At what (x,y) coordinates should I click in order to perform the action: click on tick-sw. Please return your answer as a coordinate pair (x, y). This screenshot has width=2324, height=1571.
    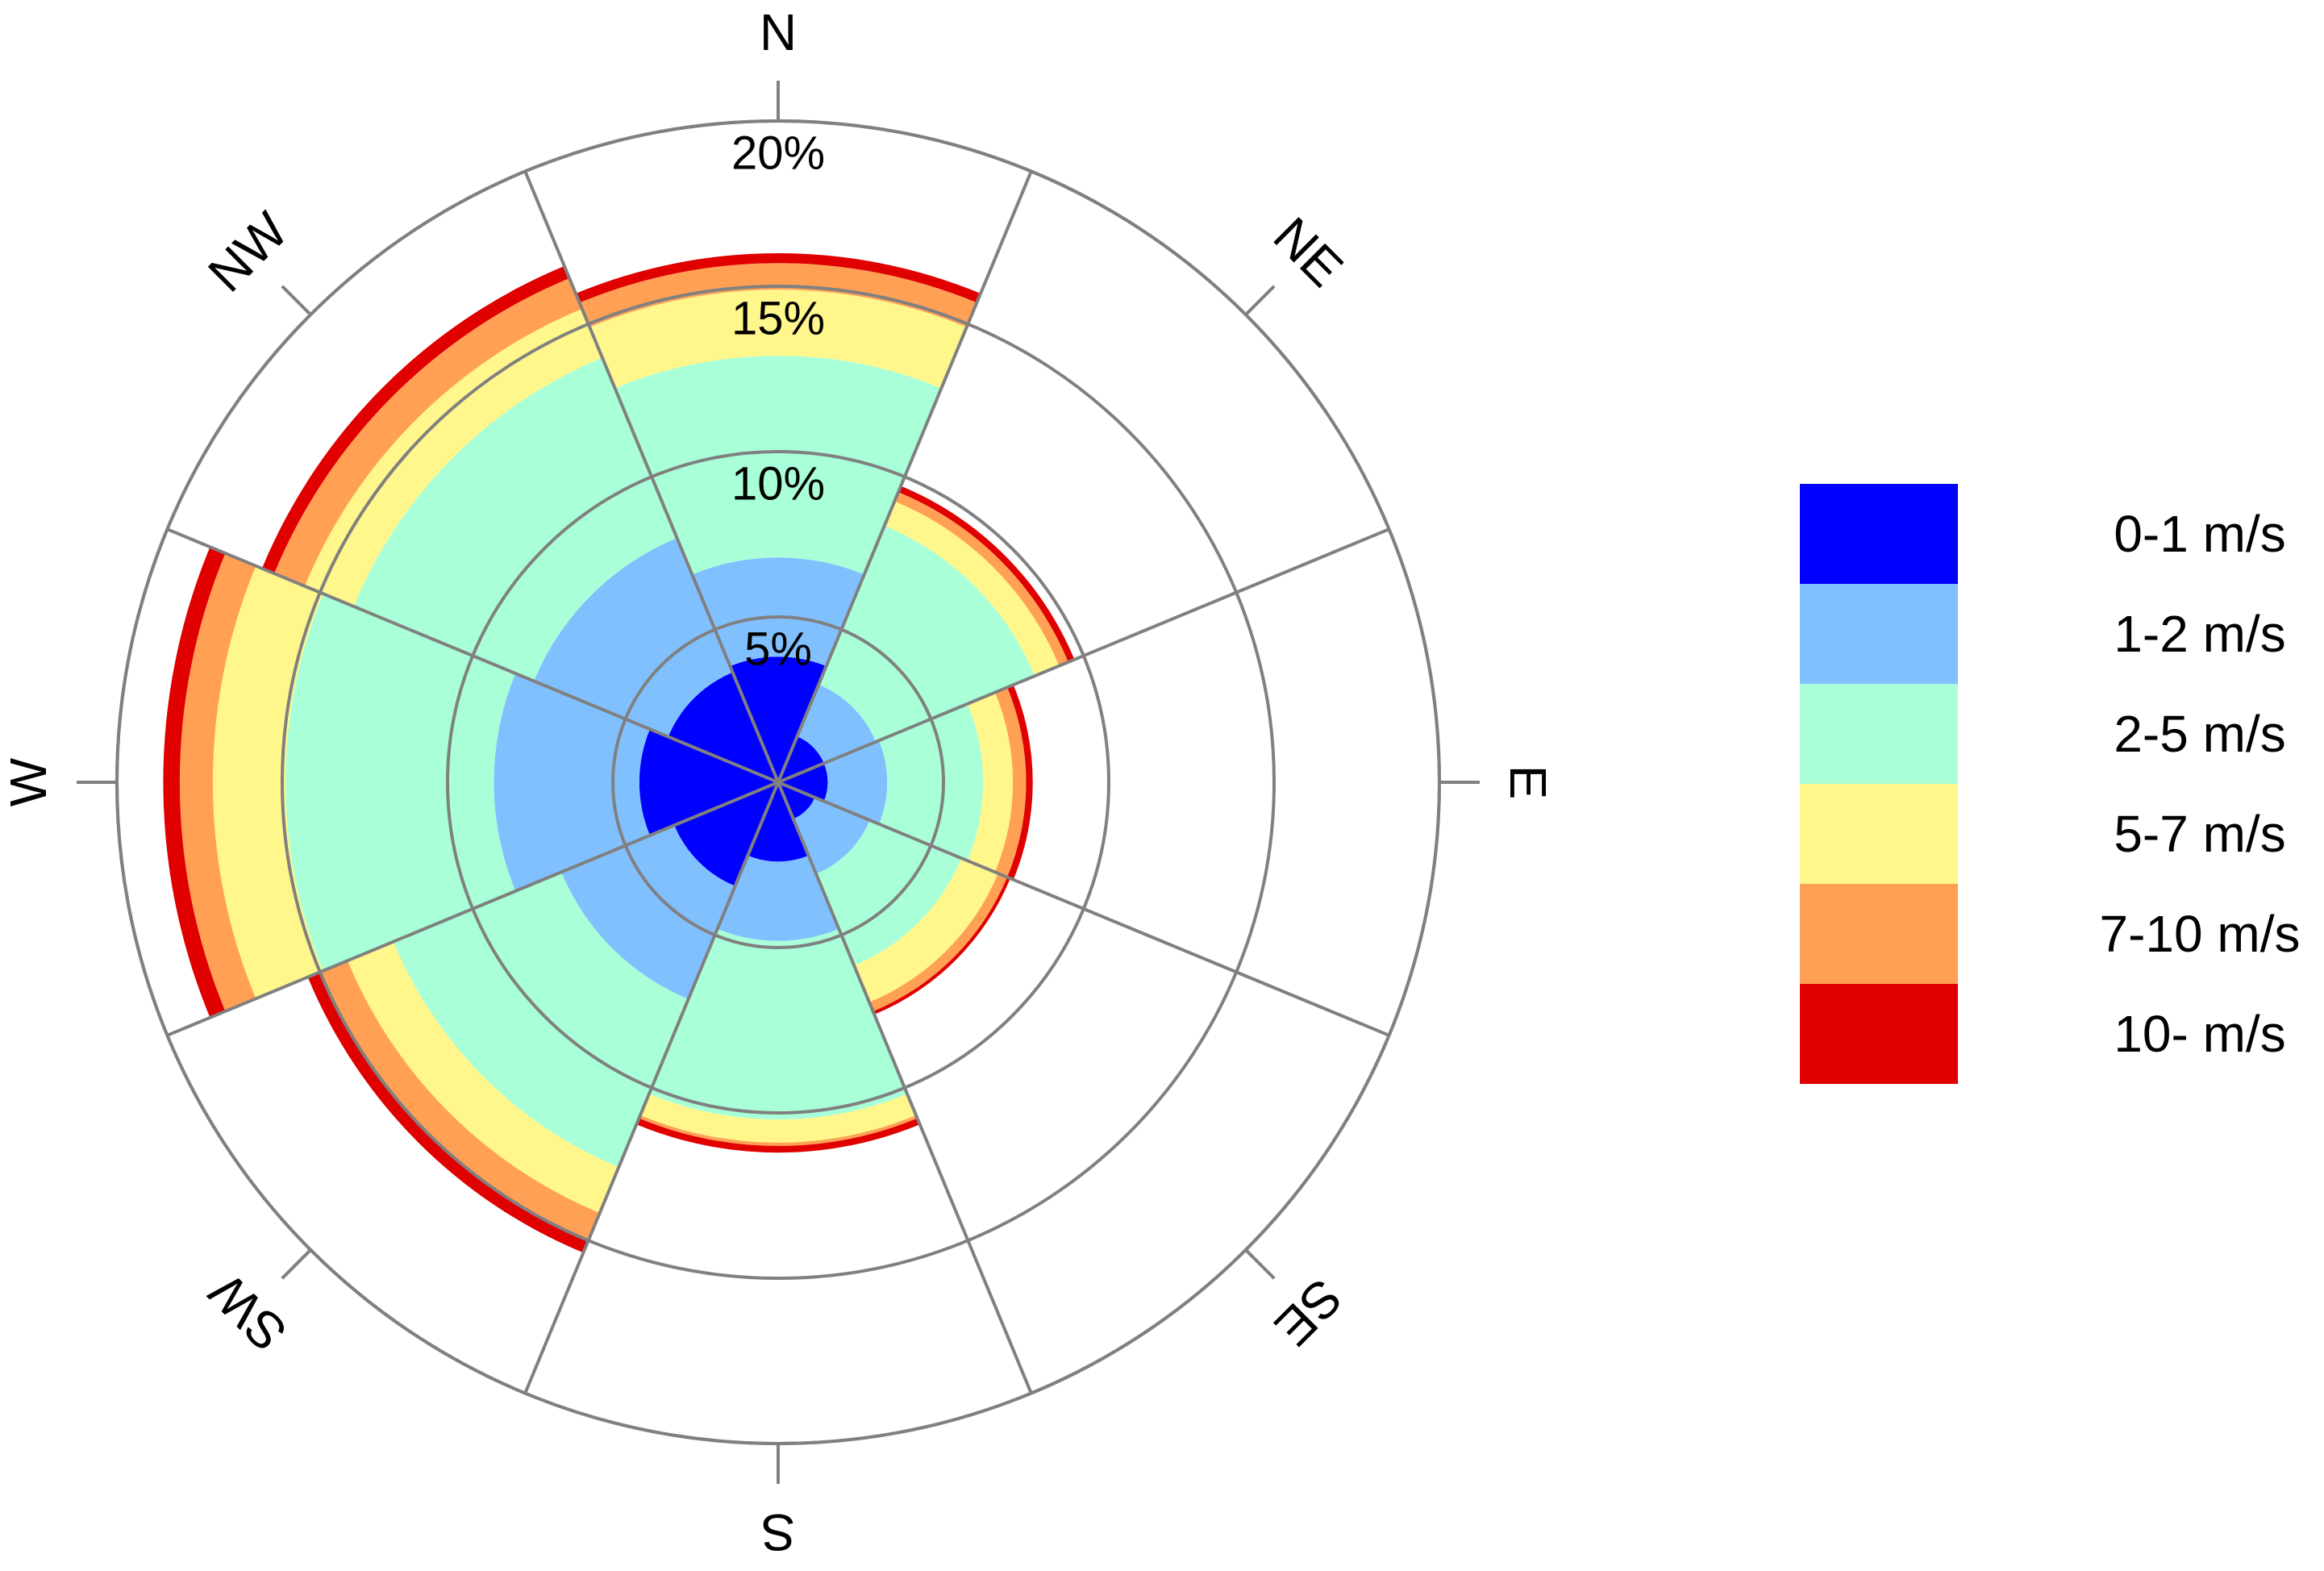
    Looking at the image, I should click on (296, 1264).